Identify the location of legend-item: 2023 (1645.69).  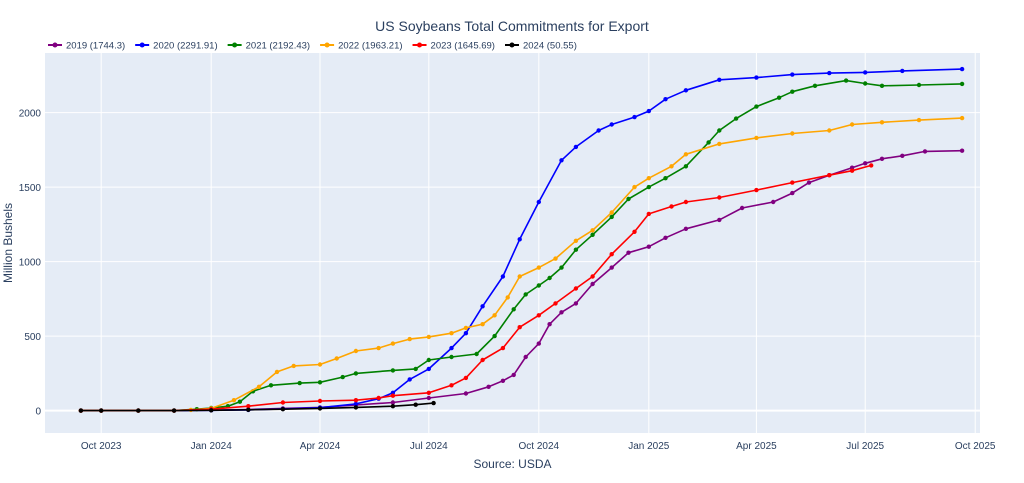
(453, 46).